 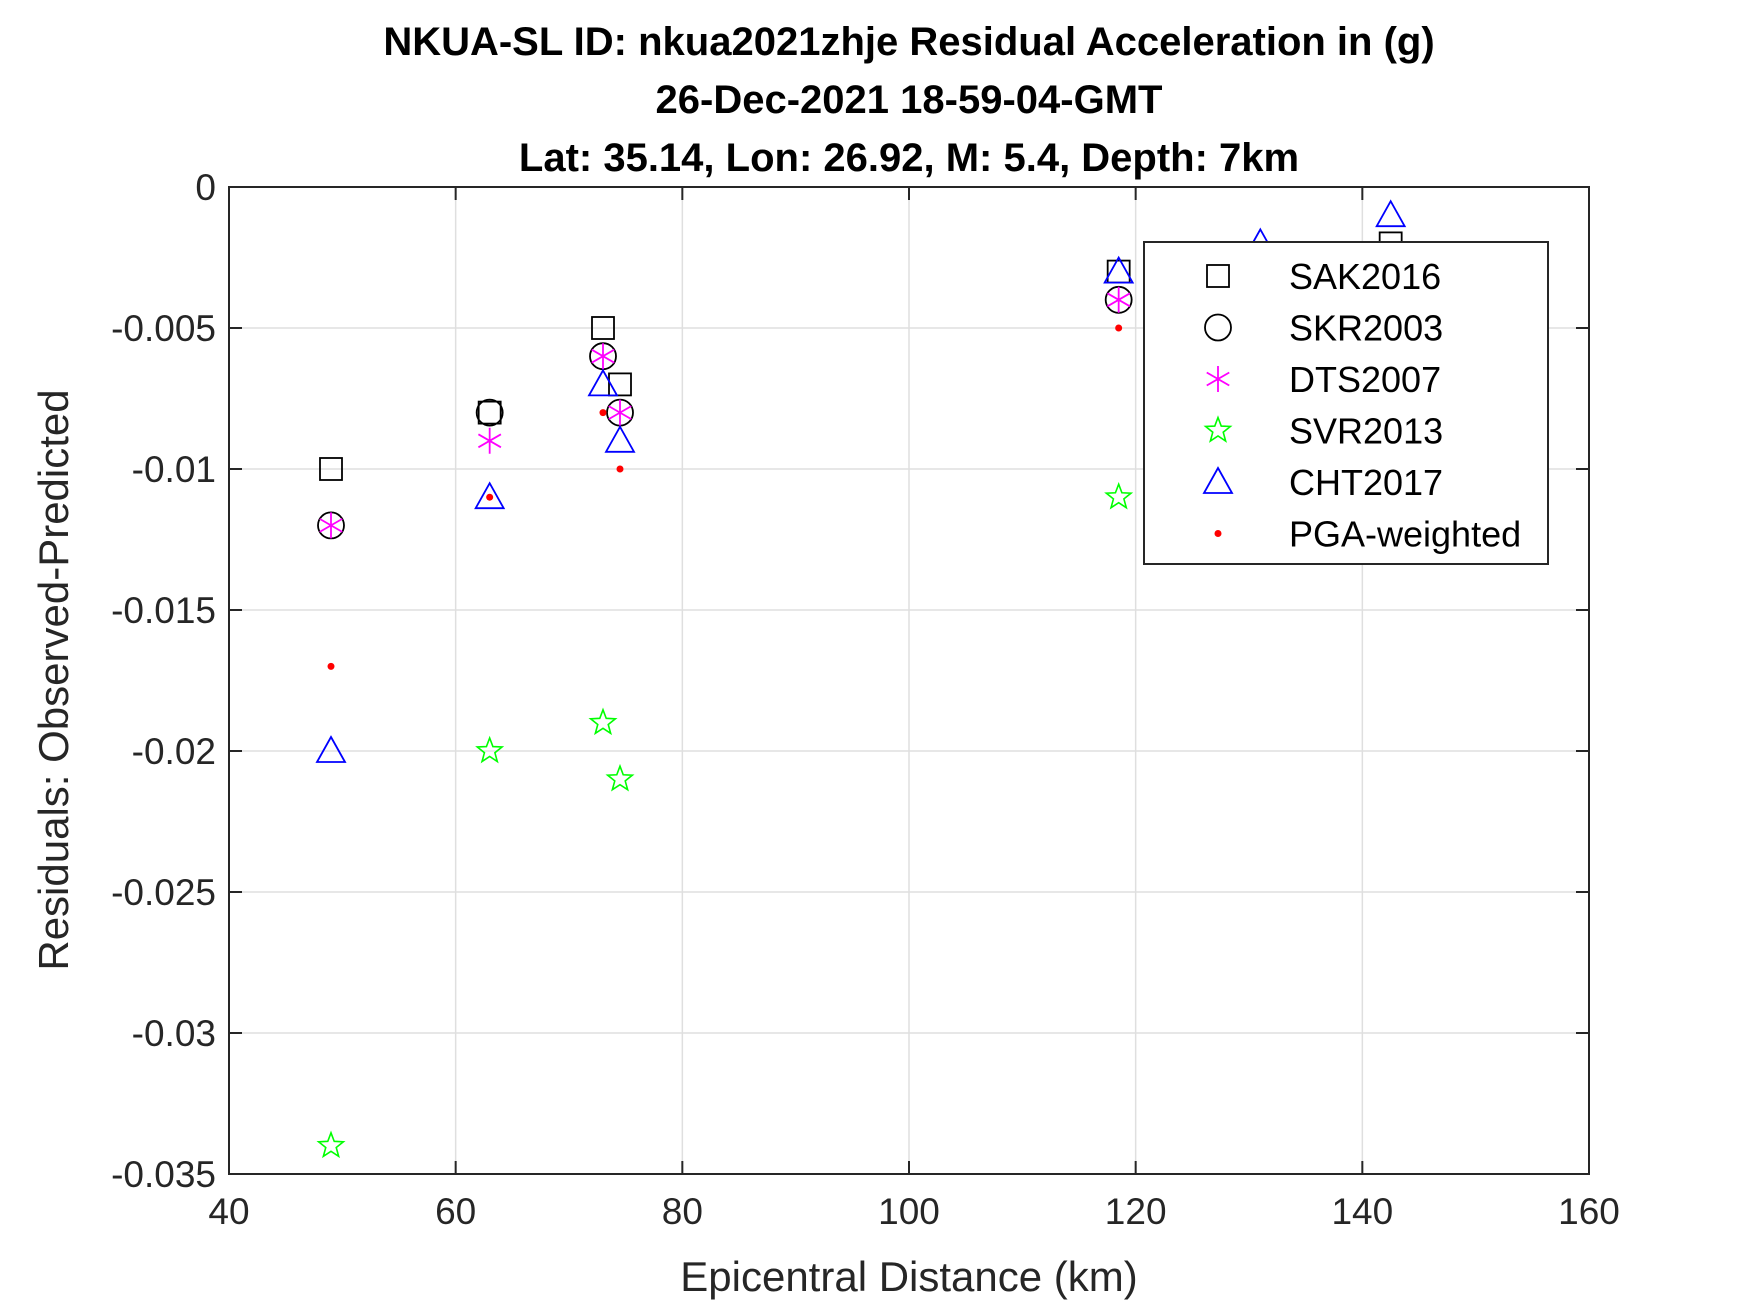 What do you see at coordinates (228, 1211) in the screenshot?
I see `x-tick-label: 40` at bounding box center [228, 1211].